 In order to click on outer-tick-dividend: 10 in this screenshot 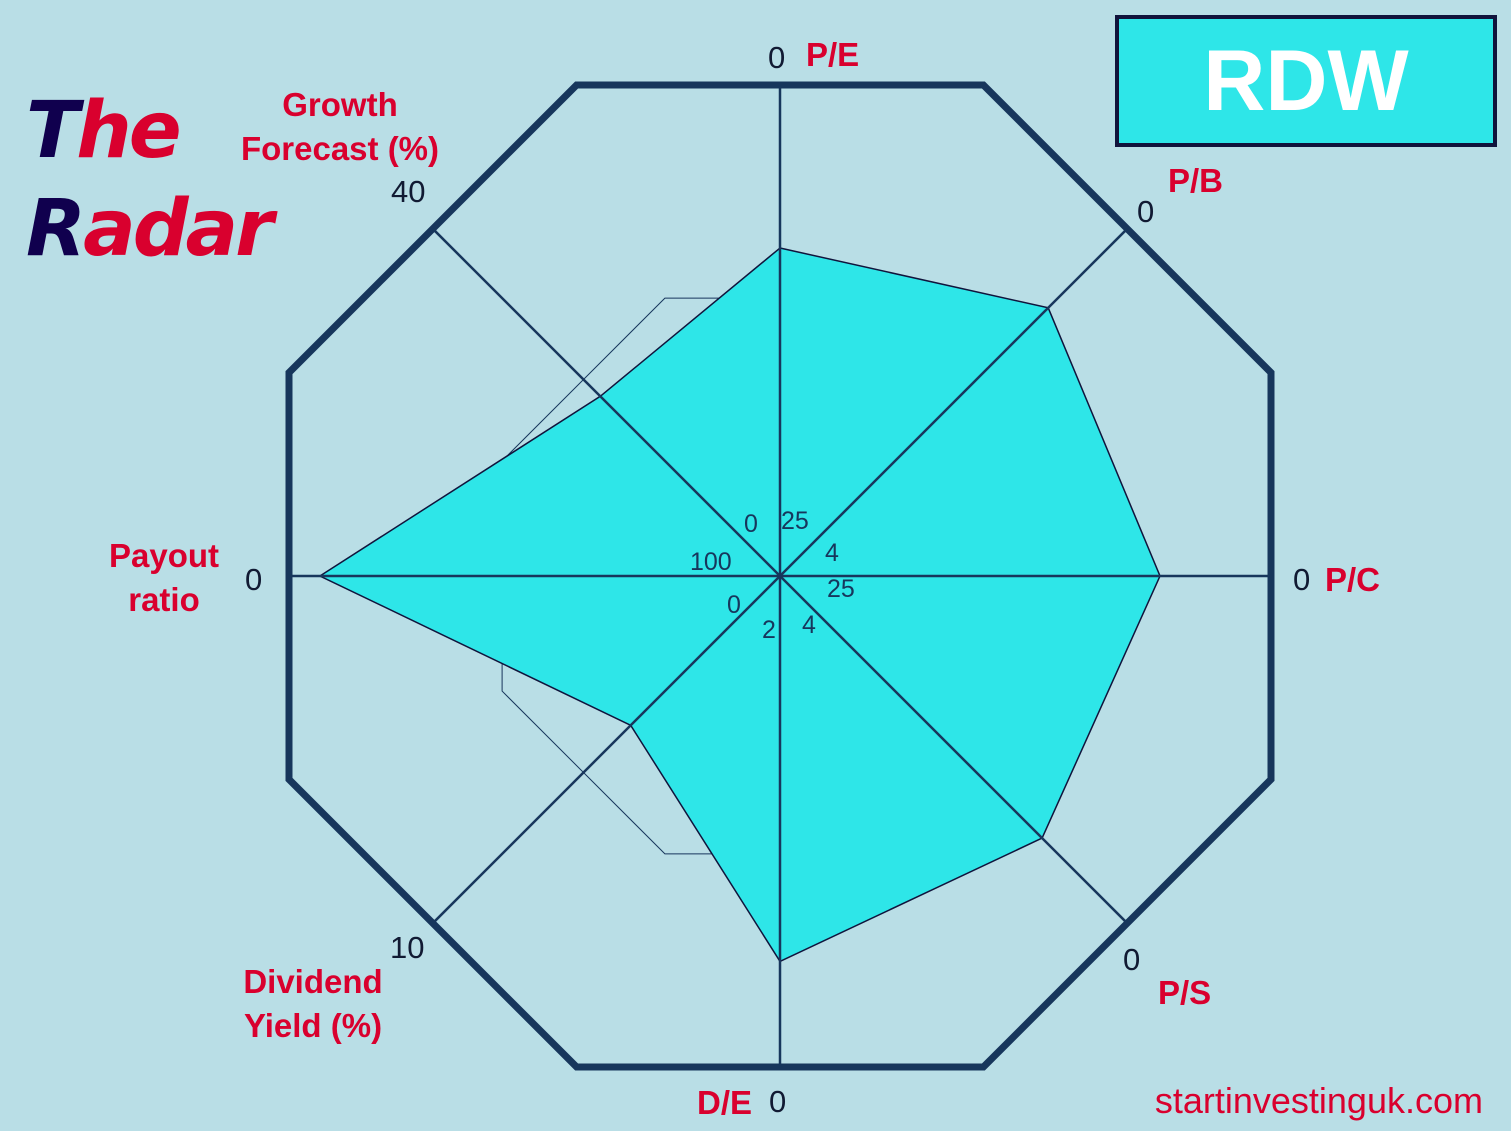, I will do `click(407, 947)`.